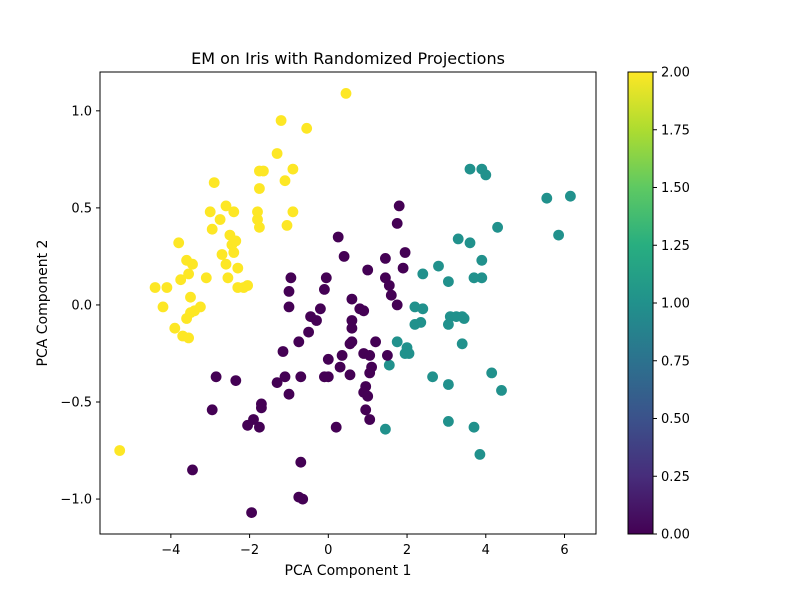  I want to click on colorbar-tick-label: 0.00, so click(675, 535).